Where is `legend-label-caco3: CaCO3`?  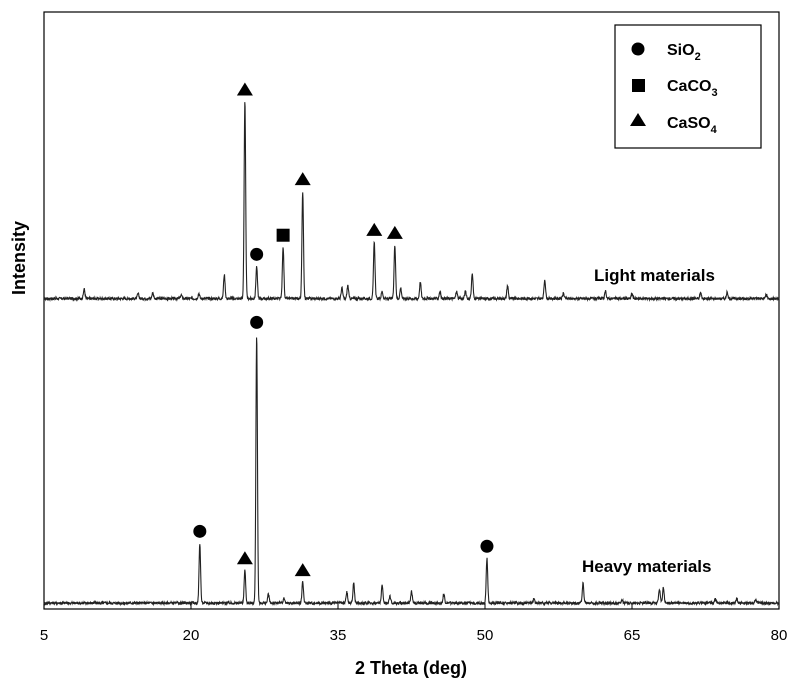 legend-label-caco3: CaCO3 is located at coordinates (692, 88).